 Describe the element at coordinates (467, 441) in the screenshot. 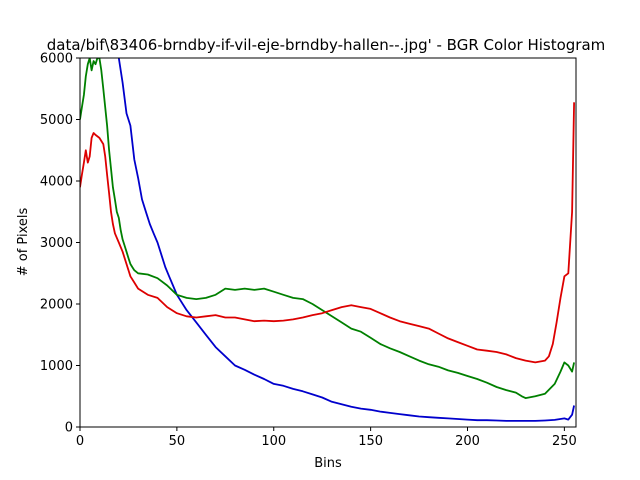

I see `x-tick-label: 200` at that location.